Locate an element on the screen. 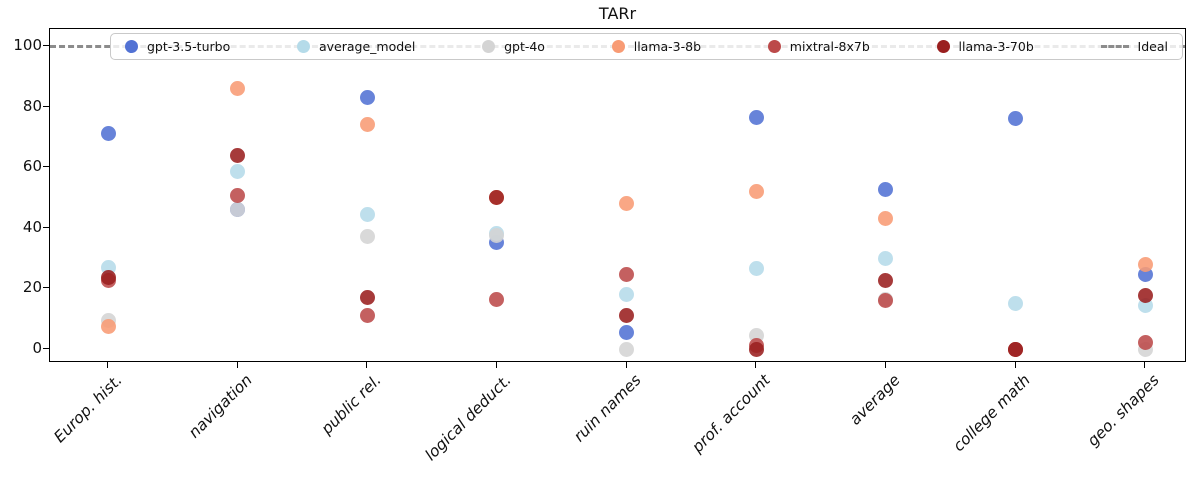 This screenshot has width=1200, height=500. y-tick-label: 40 is located at coordinates (32, 226).